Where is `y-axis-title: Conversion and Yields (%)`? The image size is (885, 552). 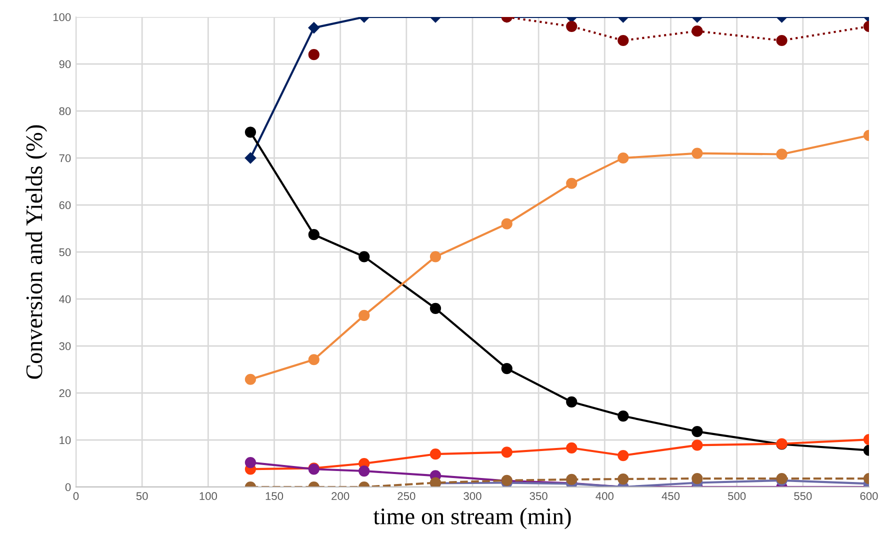
y-axis-title: Conversion and Yields (%) is located at coordinates (37, 252).